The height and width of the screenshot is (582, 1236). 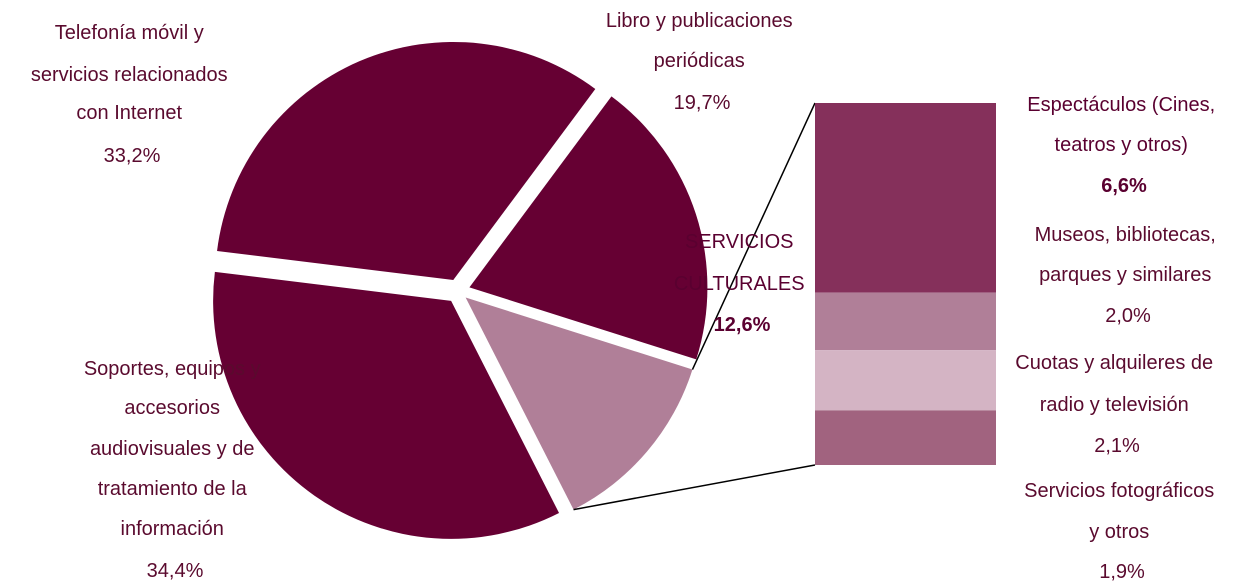 I want to click on slice-label-soportes-line-1: Soportes, equipos y, so click(x=172, y=369).